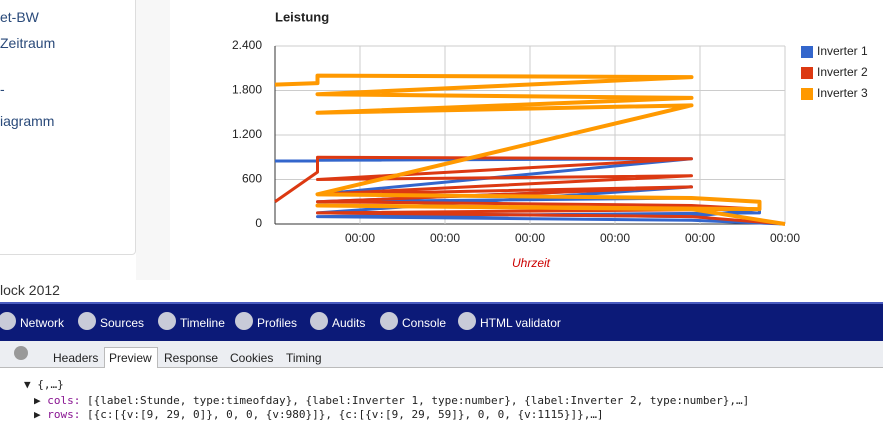 This screenshot has width=883, height=432. What do you see at coordinates (252, 179) in the screenshot?
I see `y-tick-label: 600` at bounding box center [252, 179].